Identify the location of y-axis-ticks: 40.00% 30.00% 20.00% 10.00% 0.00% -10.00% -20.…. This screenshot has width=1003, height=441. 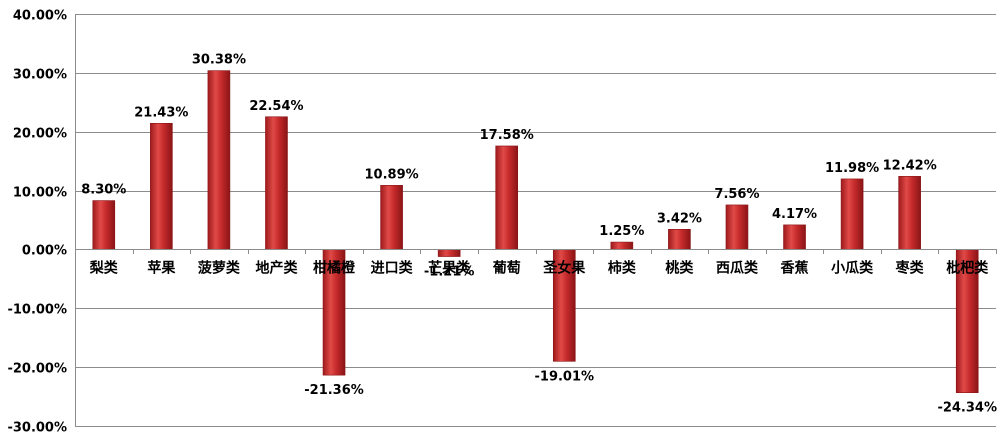
(37, 222).